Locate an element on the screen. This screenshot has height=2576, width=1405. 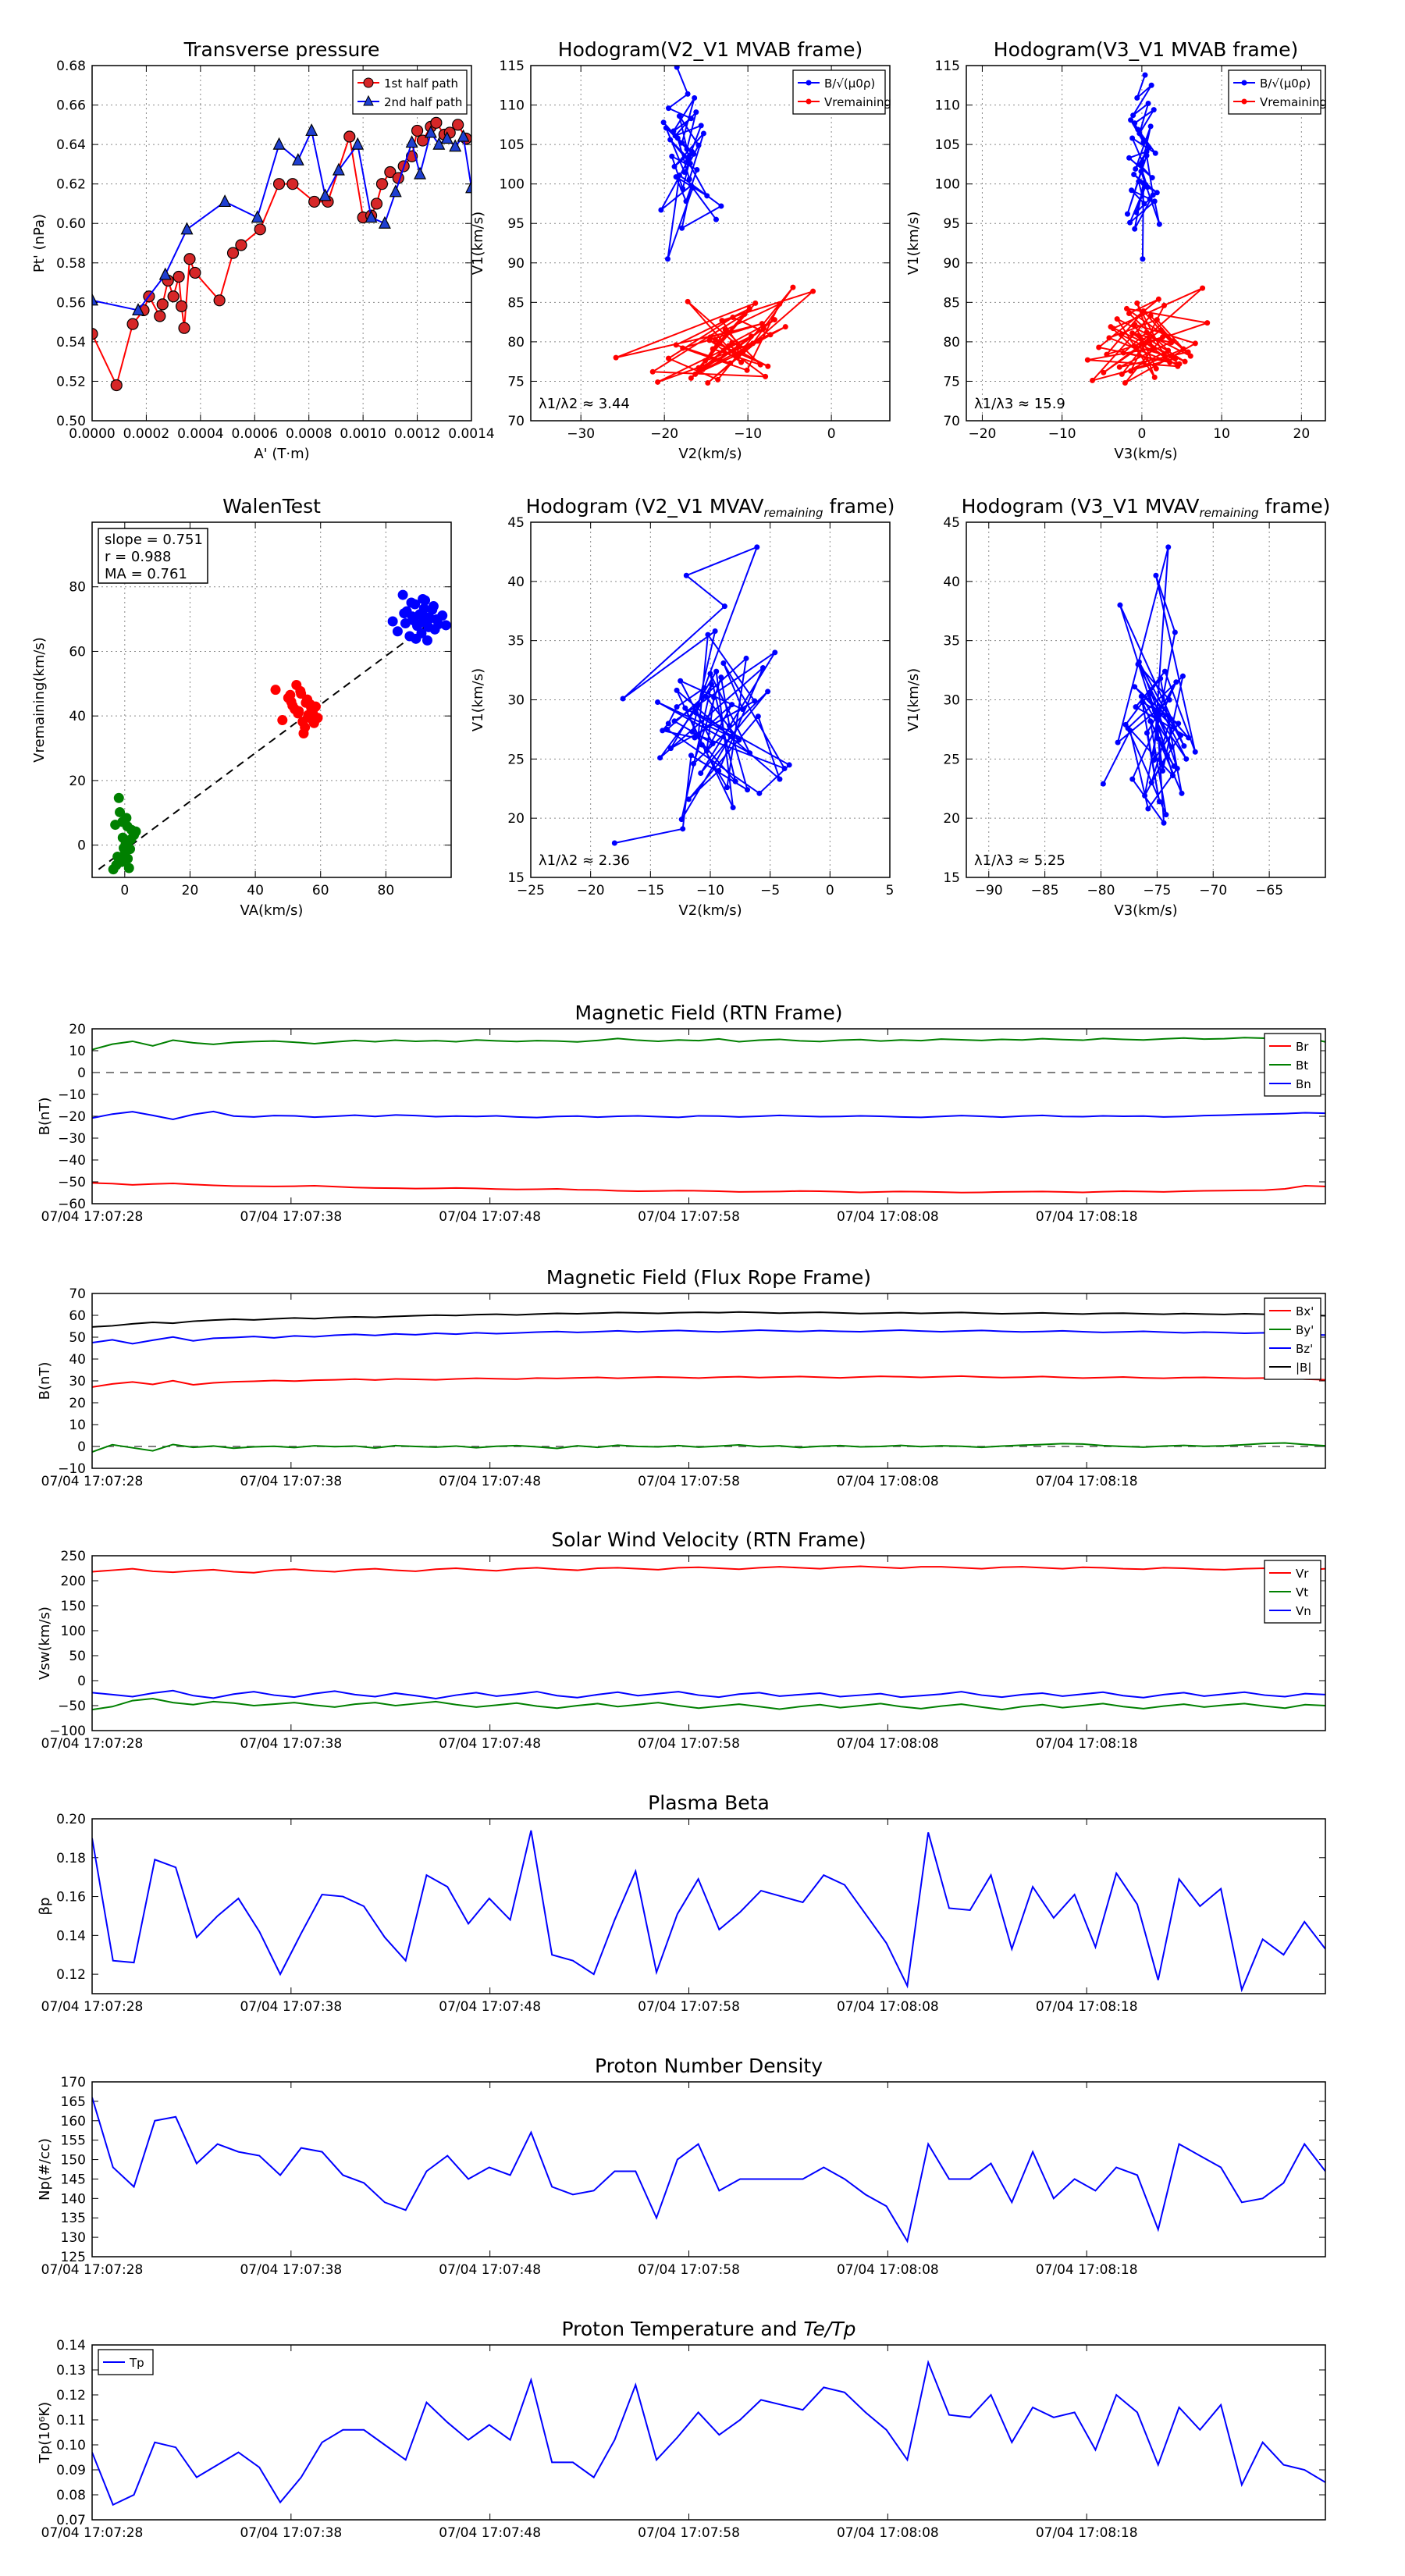
magnetic_field_rtn-ytick-label: −10 is located at coordinates (72, 1095).